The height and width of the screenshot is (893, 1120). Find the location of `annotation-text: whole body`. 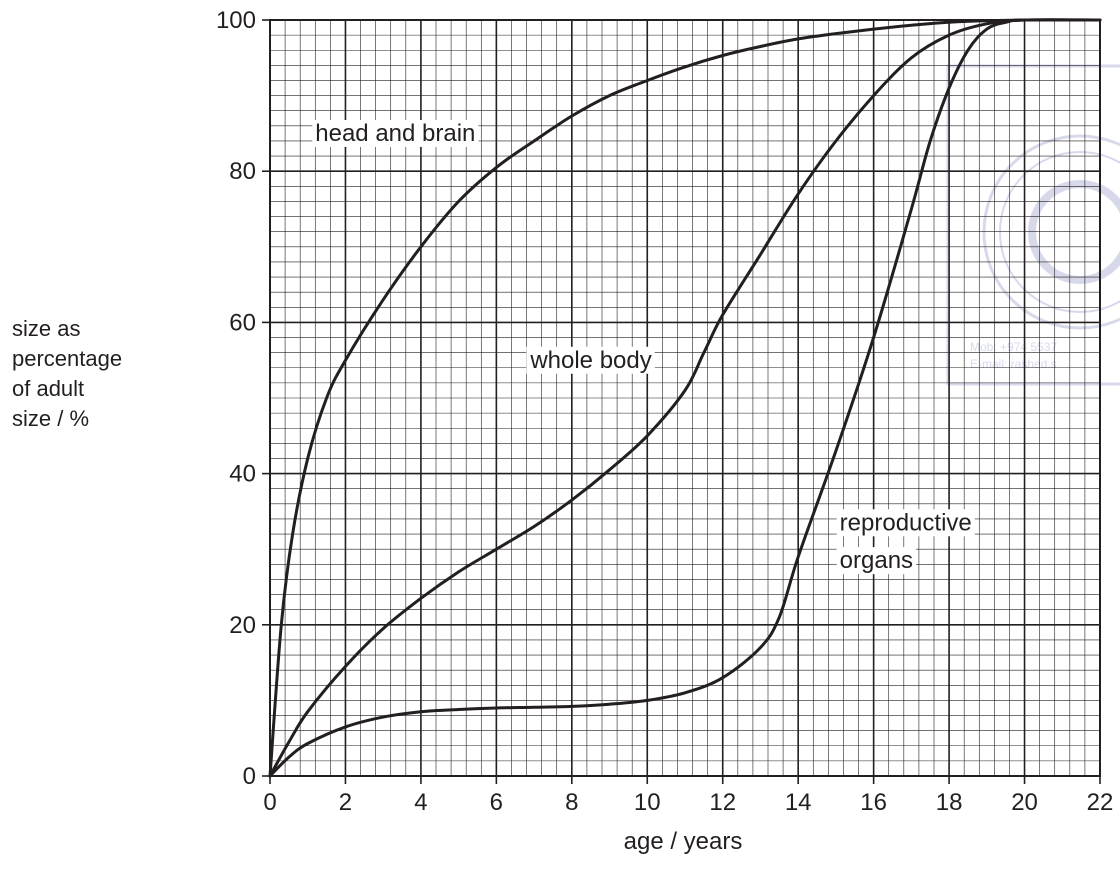

annotation-text: whole body is located at coordinates (590, 360).